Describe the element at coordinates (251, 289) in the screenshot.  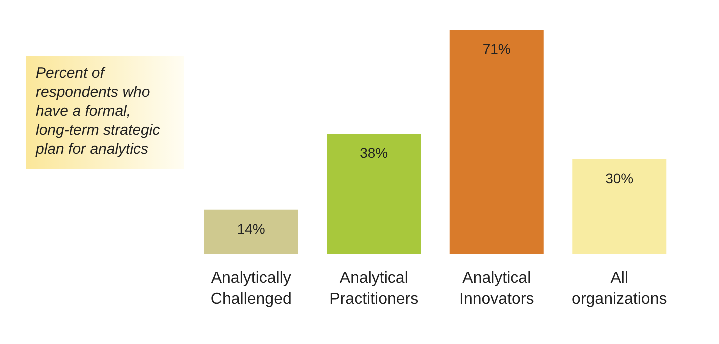
I see `x-tick-label: Analytically Challenged` at that location.